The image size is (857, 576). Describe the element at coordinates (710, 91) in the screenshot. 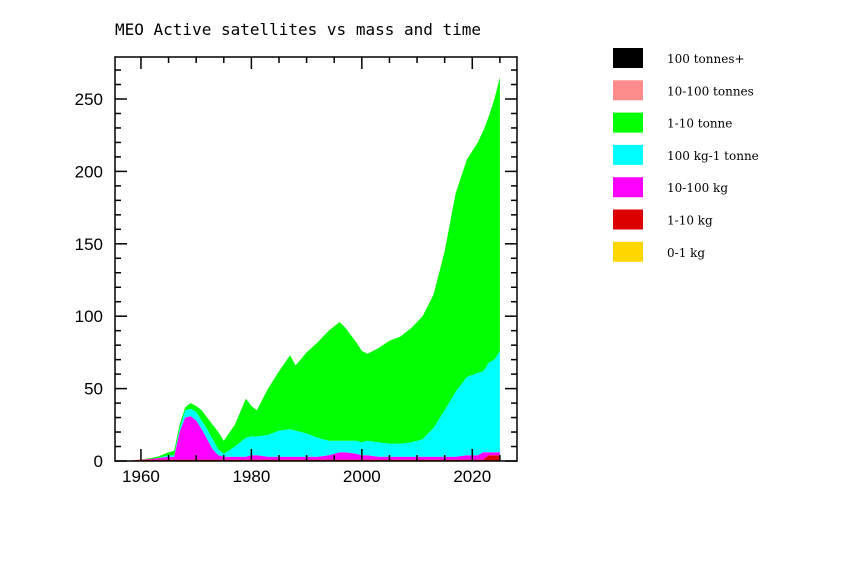

I see `legend-label: 10-100 tonnes` at that location.